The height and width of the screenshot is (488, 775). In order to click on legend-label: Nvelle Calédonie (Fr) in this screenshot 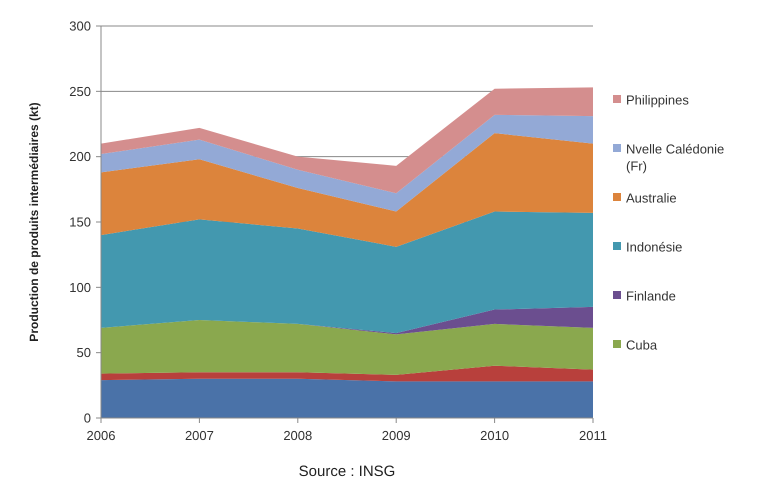, I will do `click(675, 158)`.